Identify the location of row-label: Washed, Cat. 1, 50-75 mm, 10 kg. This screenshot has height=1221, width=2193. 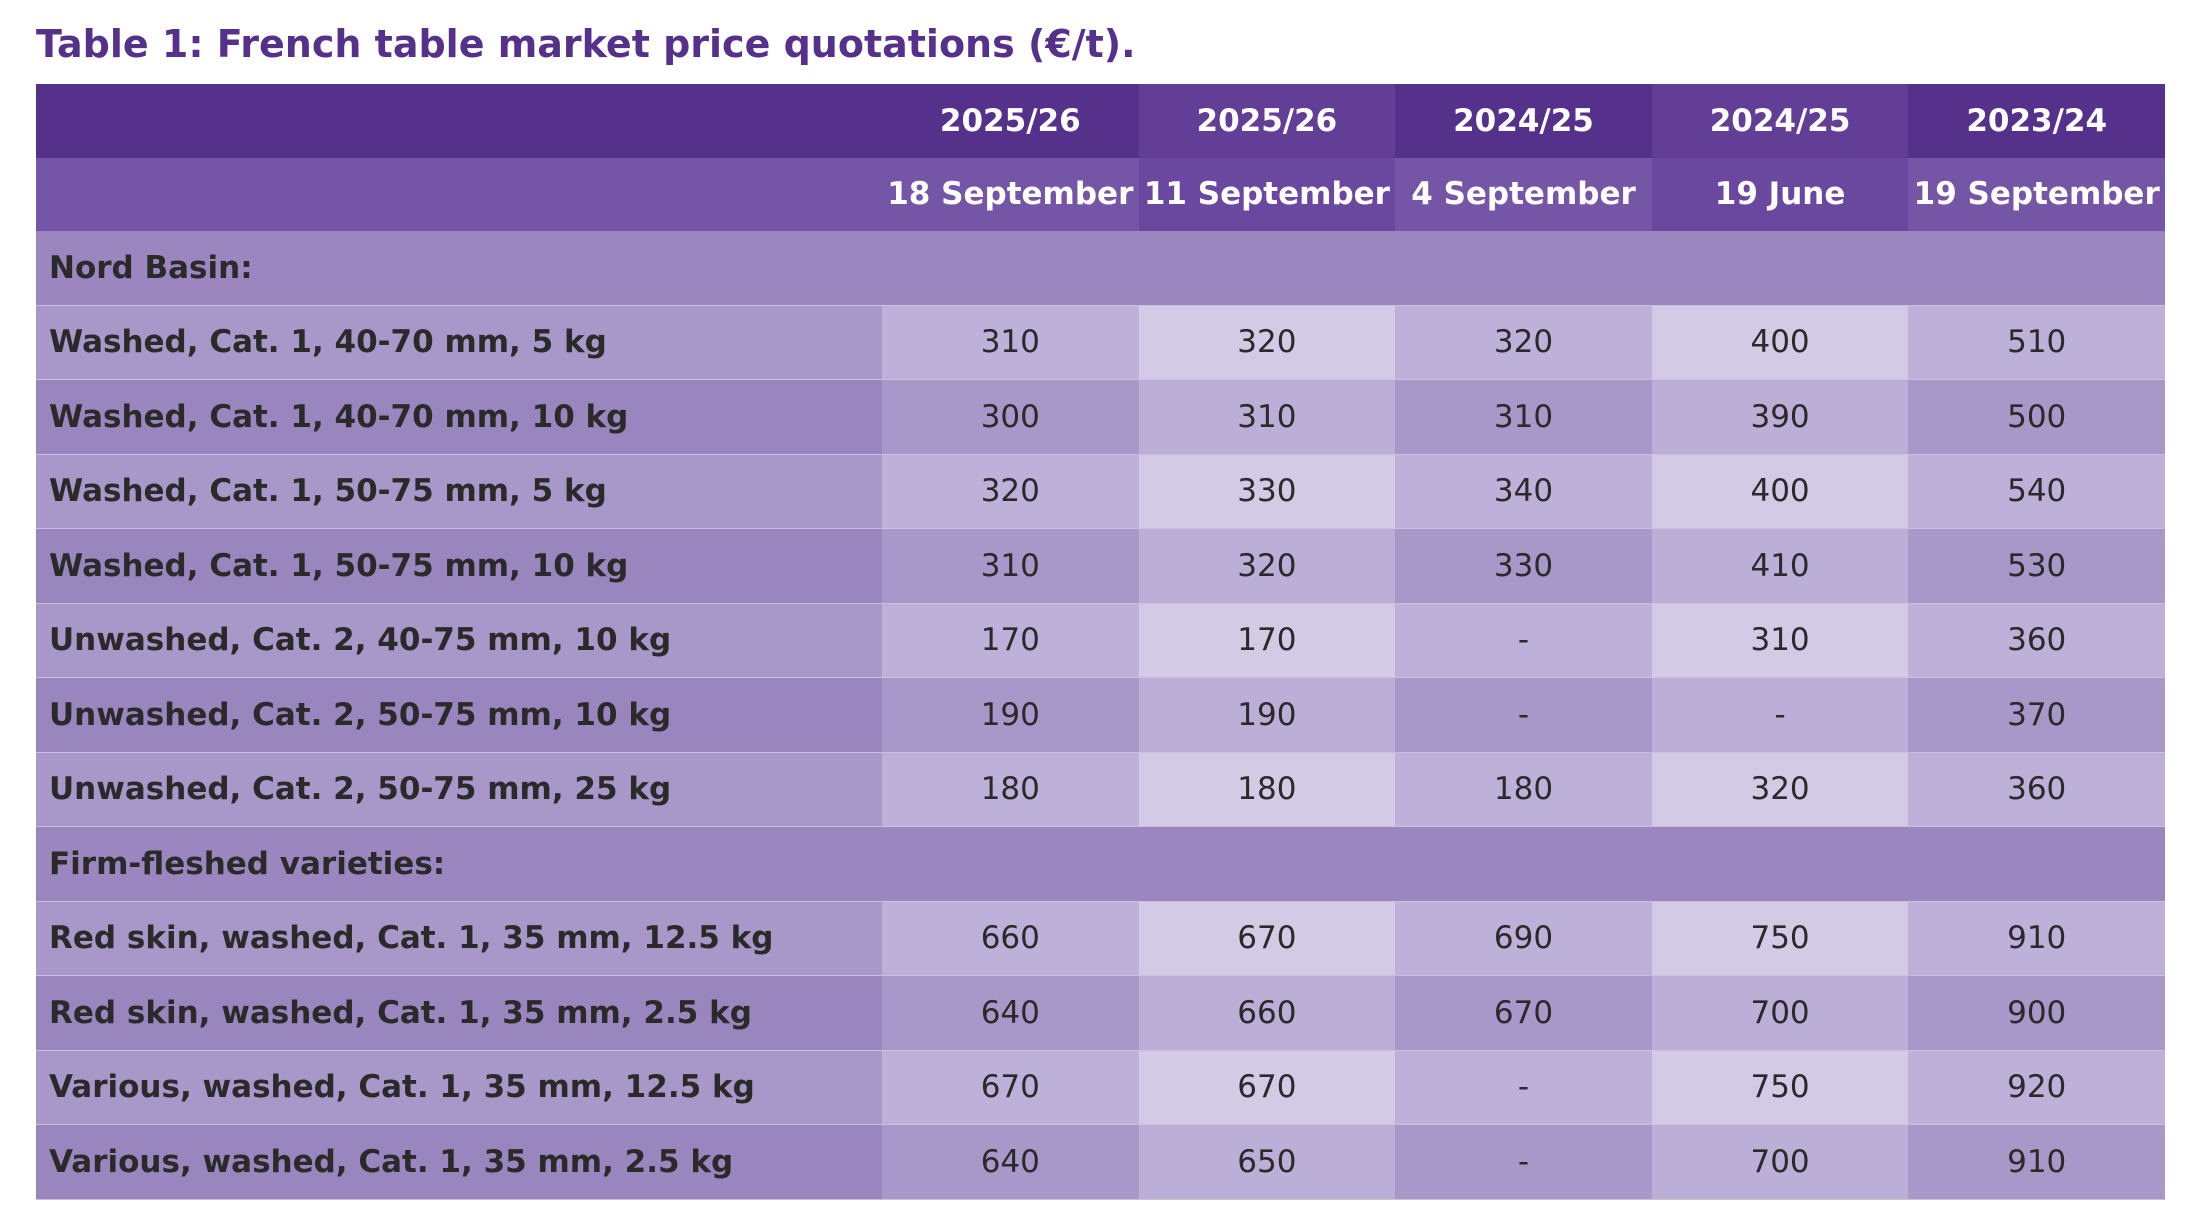
(459, 566).